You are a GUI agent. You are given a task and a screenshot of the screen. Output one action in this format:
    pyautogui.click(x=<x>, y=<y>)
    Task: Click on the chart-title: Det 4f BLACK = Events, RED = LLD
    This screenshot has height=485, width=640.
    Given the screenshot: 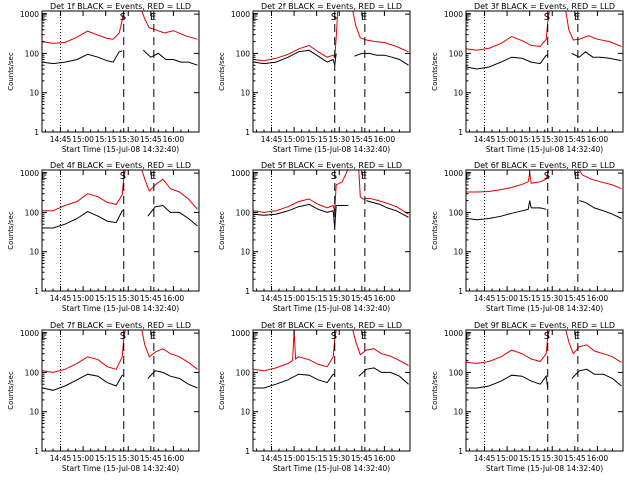 What is the action you would take?
    pyautogui.click(x=120, y=165)
    